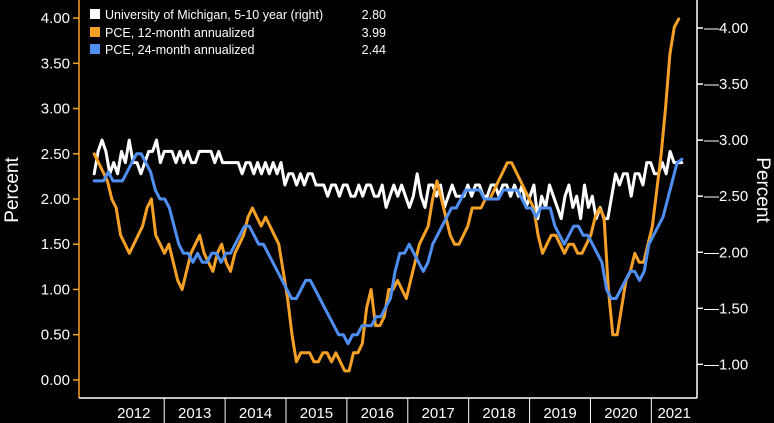 The height and width of the screenshot is (423, 774). I want to click on right-tick-label: —1.50, so click(726, 308).